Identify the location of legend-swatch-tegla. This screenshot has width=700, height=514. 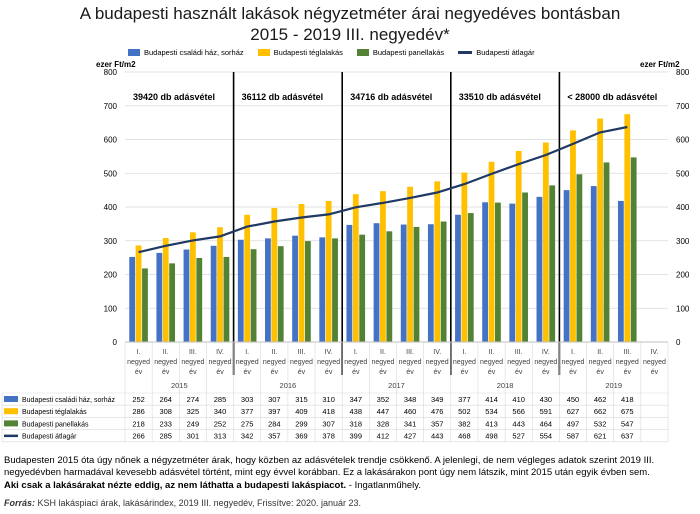
(263, 52).